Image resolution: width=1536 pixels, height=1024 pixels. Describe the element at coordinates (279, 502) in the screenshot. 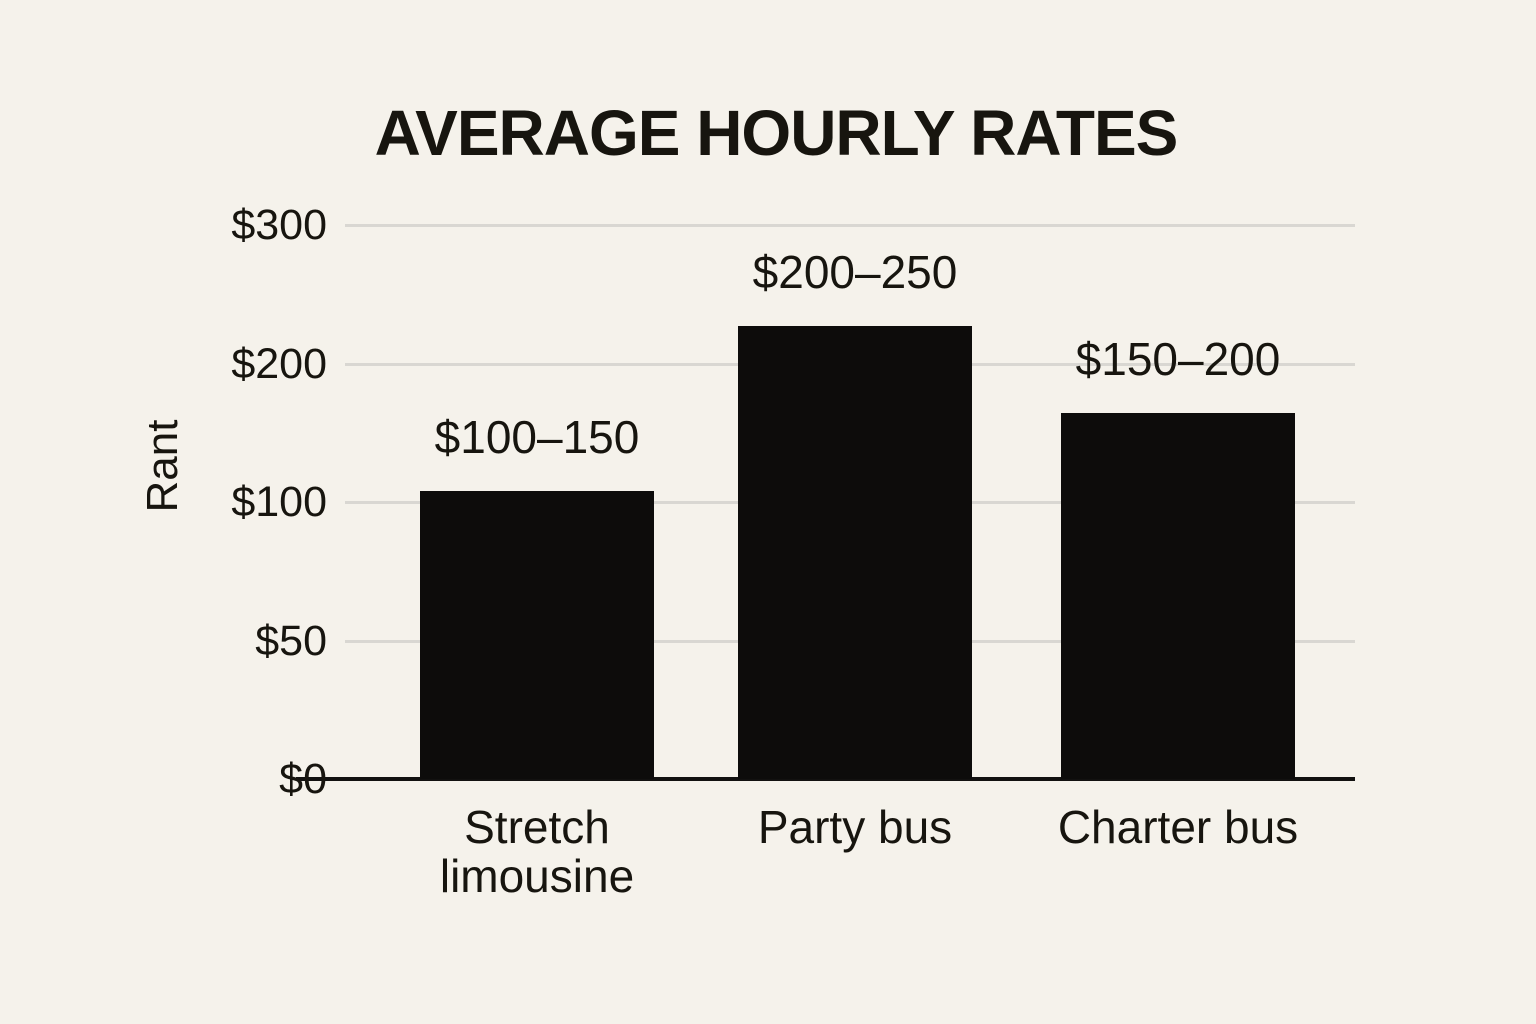

I see `y-tick-label: $100` at that location.